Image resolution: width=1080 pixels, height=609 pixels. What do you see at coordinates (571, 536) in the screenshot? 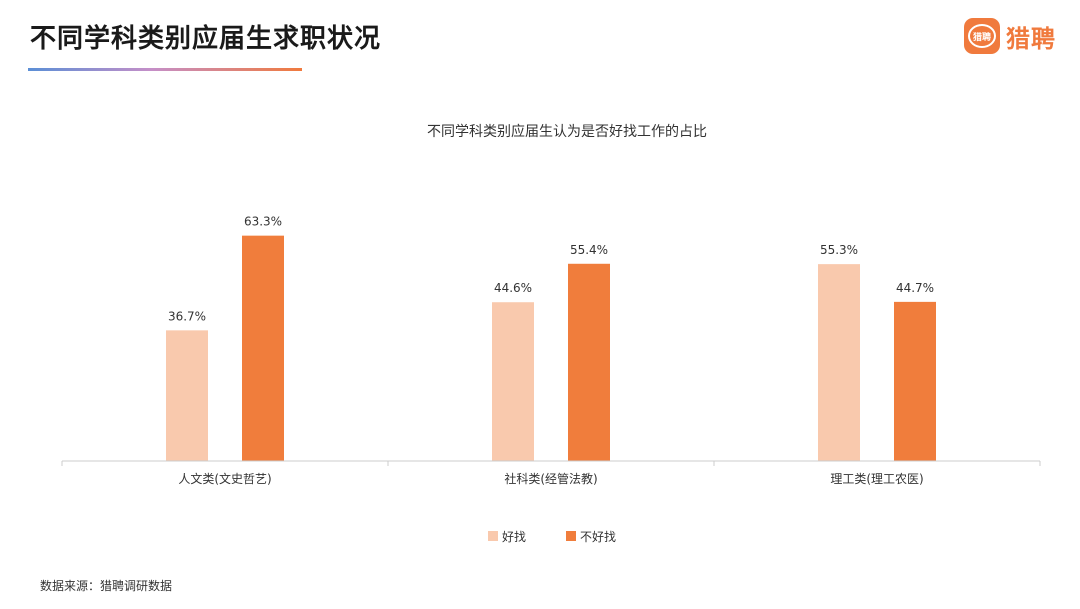
I see `legend-swatch-hard` at bounding box center [571, 536].